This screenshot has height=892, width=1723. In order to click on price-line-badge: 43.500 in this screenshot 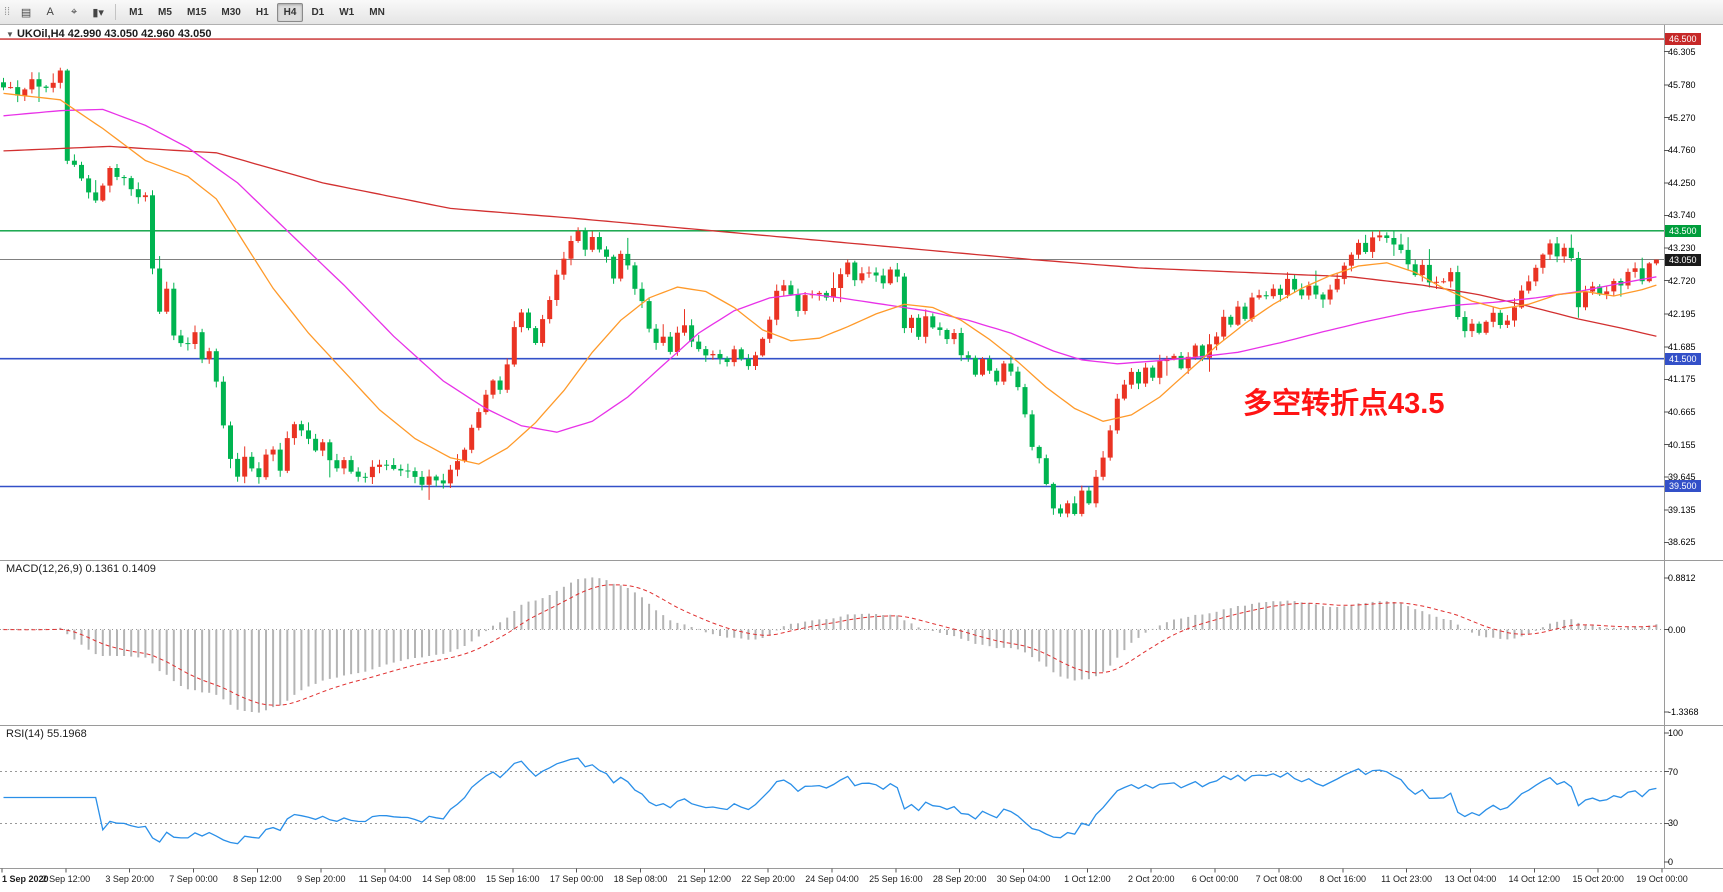, I will do `click(1683, 230)`.